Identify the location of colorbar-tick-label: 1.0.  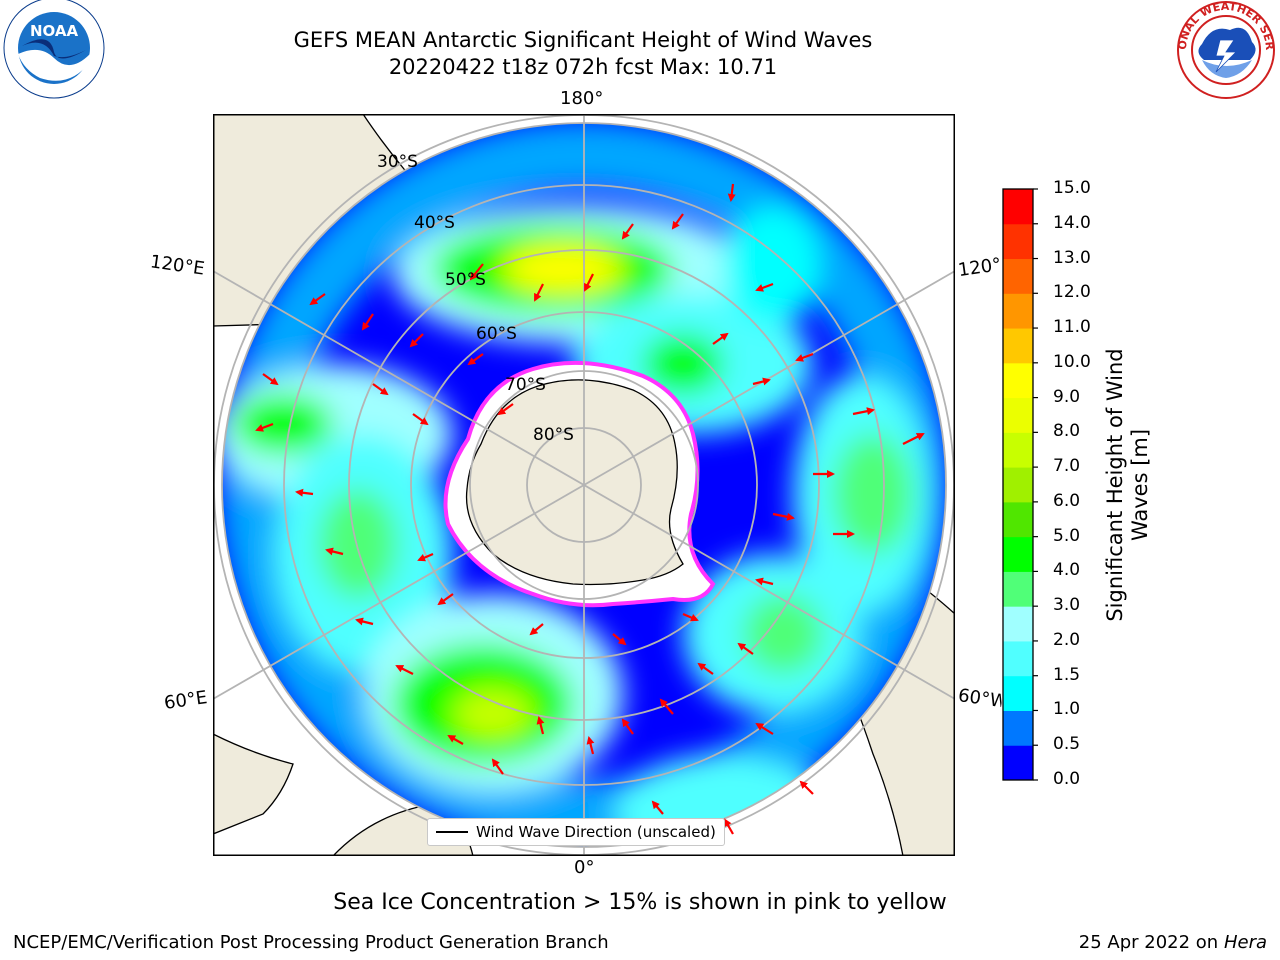
(1067, 709).